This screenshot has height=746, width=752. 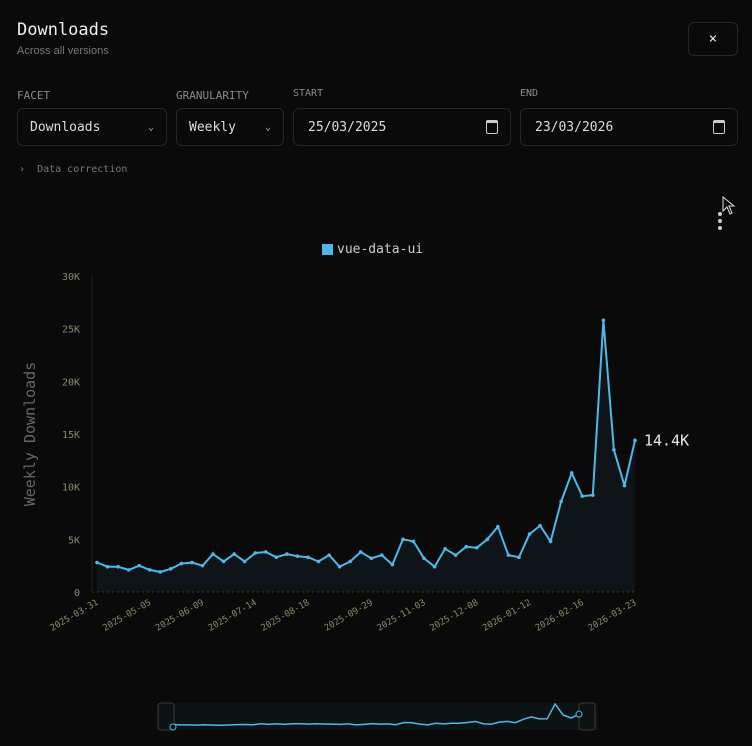 What do you see at coordinates (73, 169) in the screenshot?
I see `data-correction-toggle: › Data correction` at bounding box center [73, 169].